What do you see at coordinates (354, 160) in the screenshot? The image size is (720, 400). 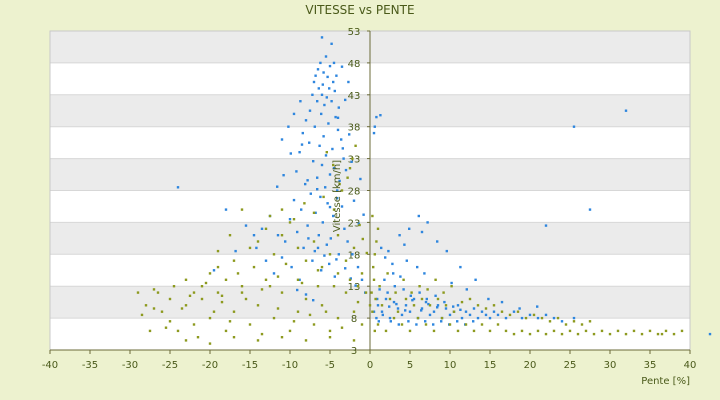 I see `y-tick-label: 33` at bounding box center [354, 160].